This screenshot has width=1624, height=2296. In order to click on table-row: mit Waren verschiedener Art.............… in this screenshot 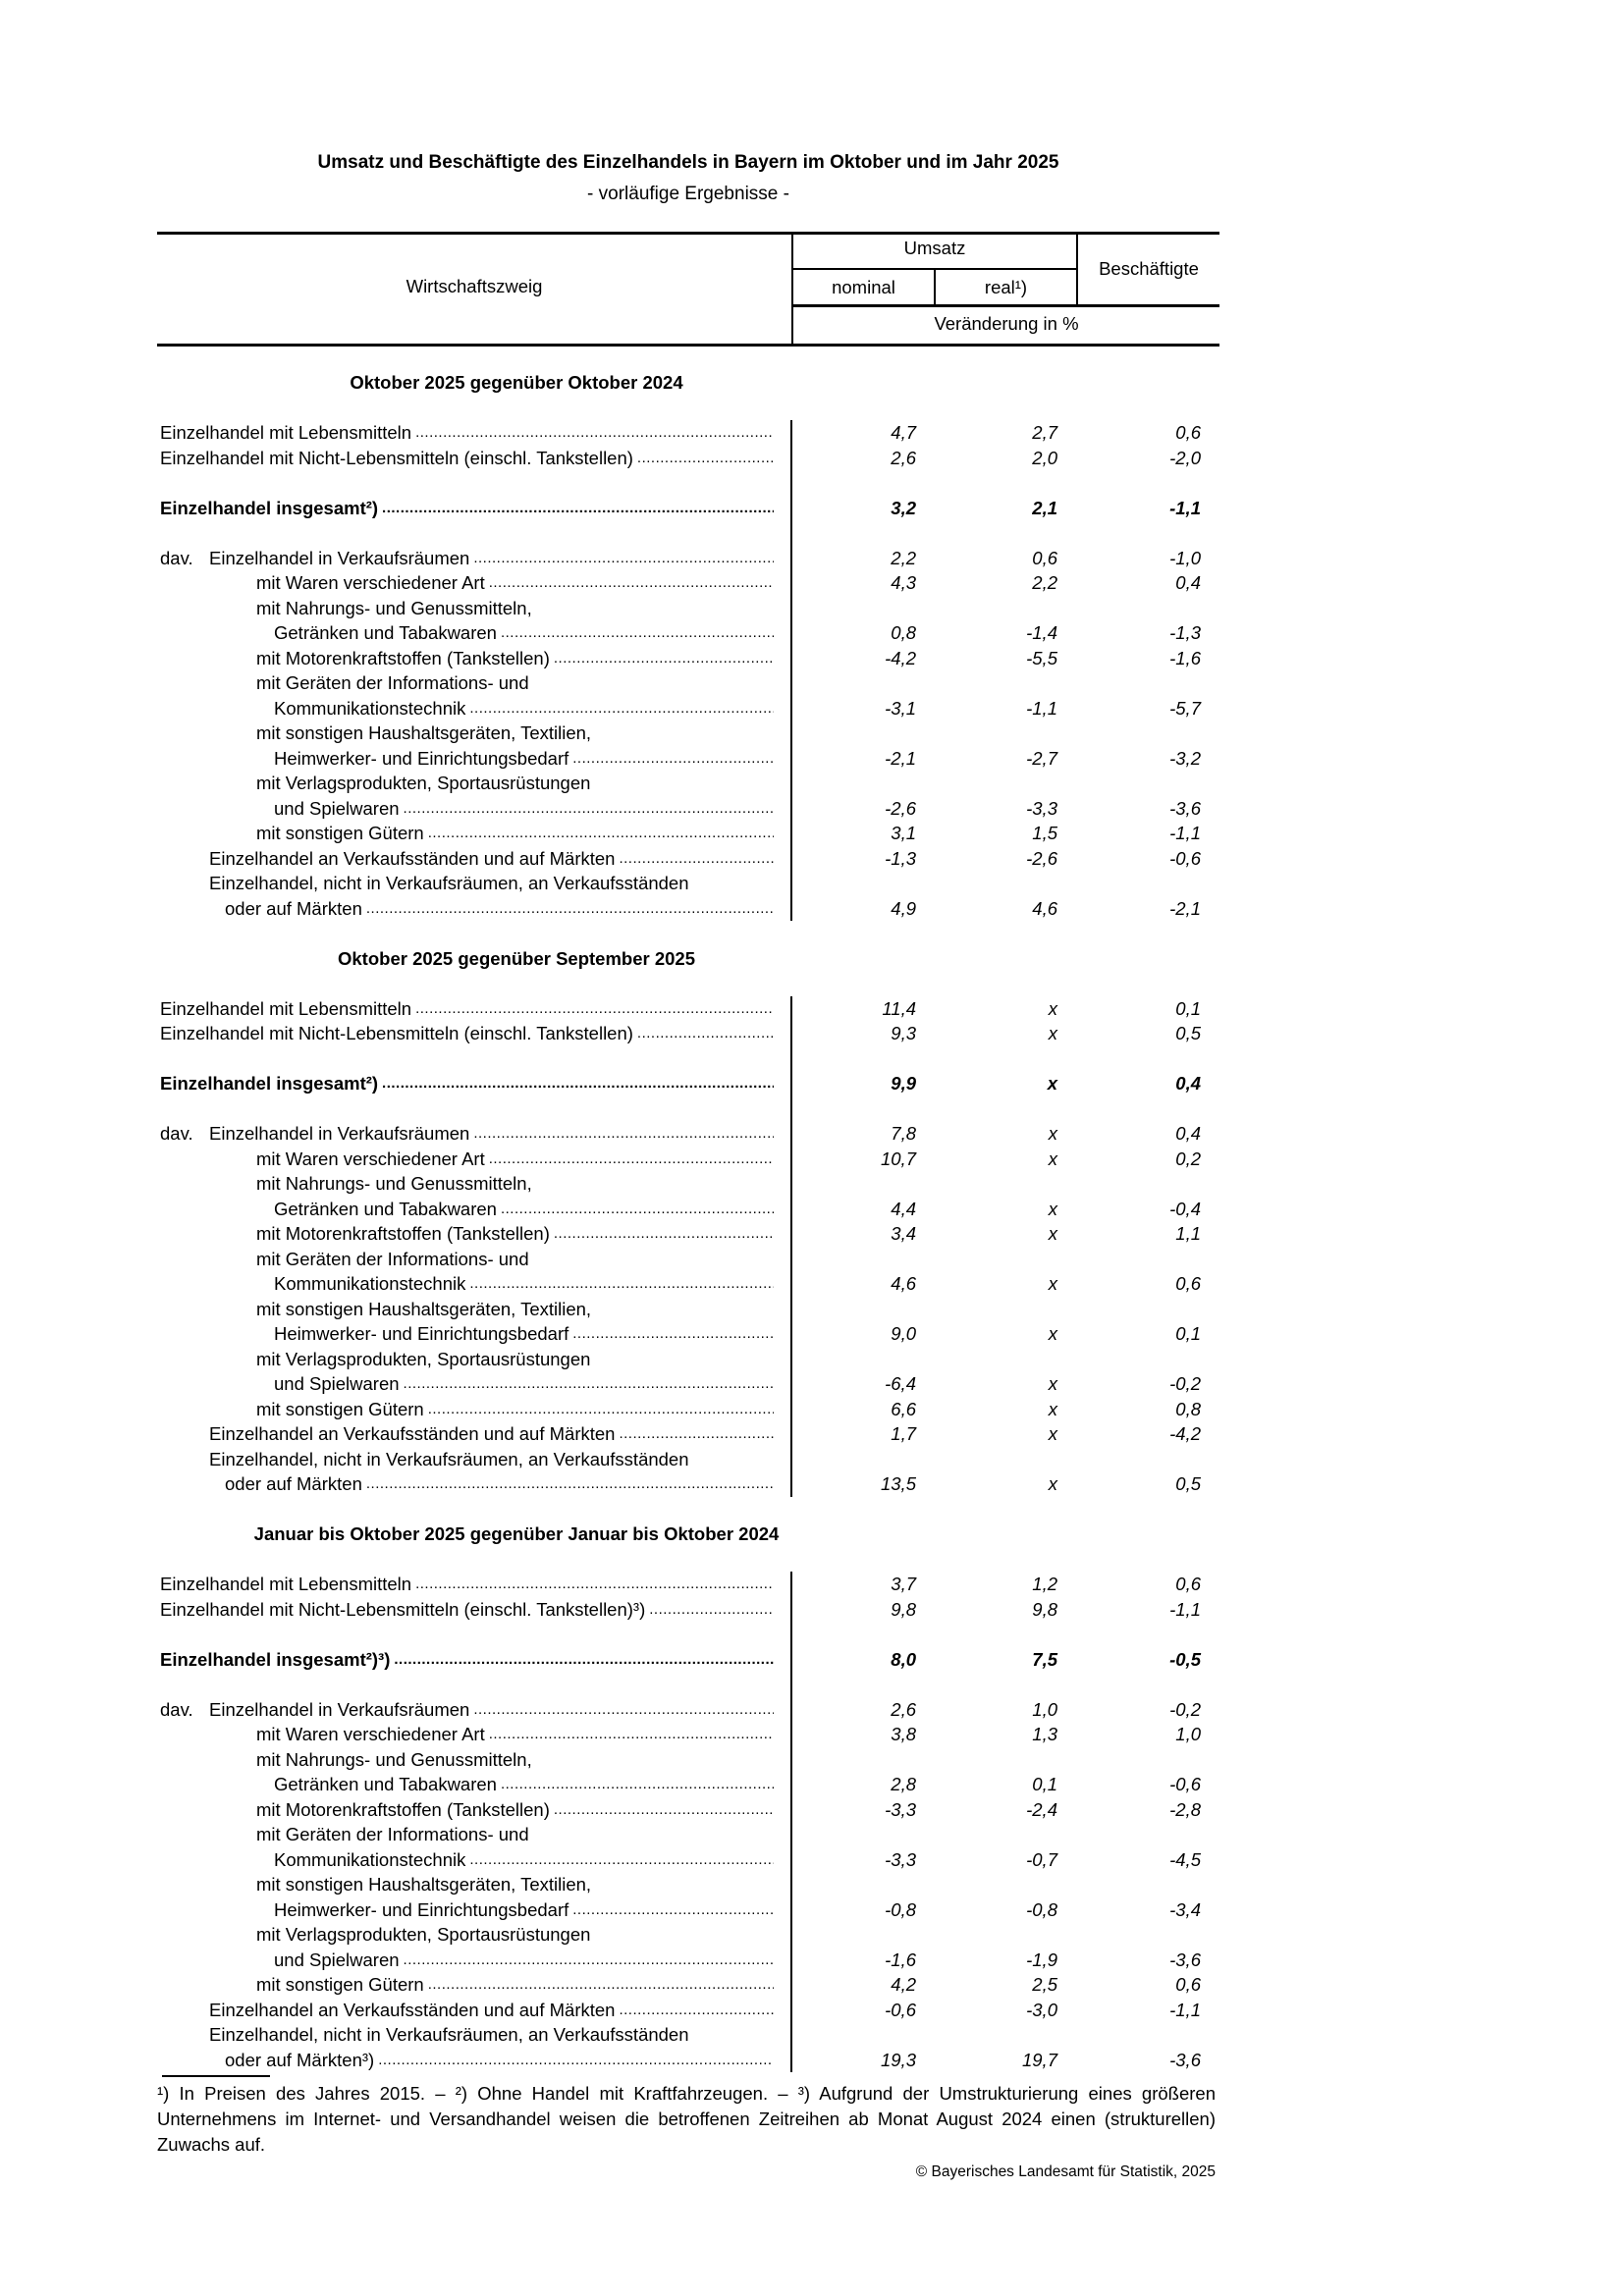, I will do `click(688, 583)`.